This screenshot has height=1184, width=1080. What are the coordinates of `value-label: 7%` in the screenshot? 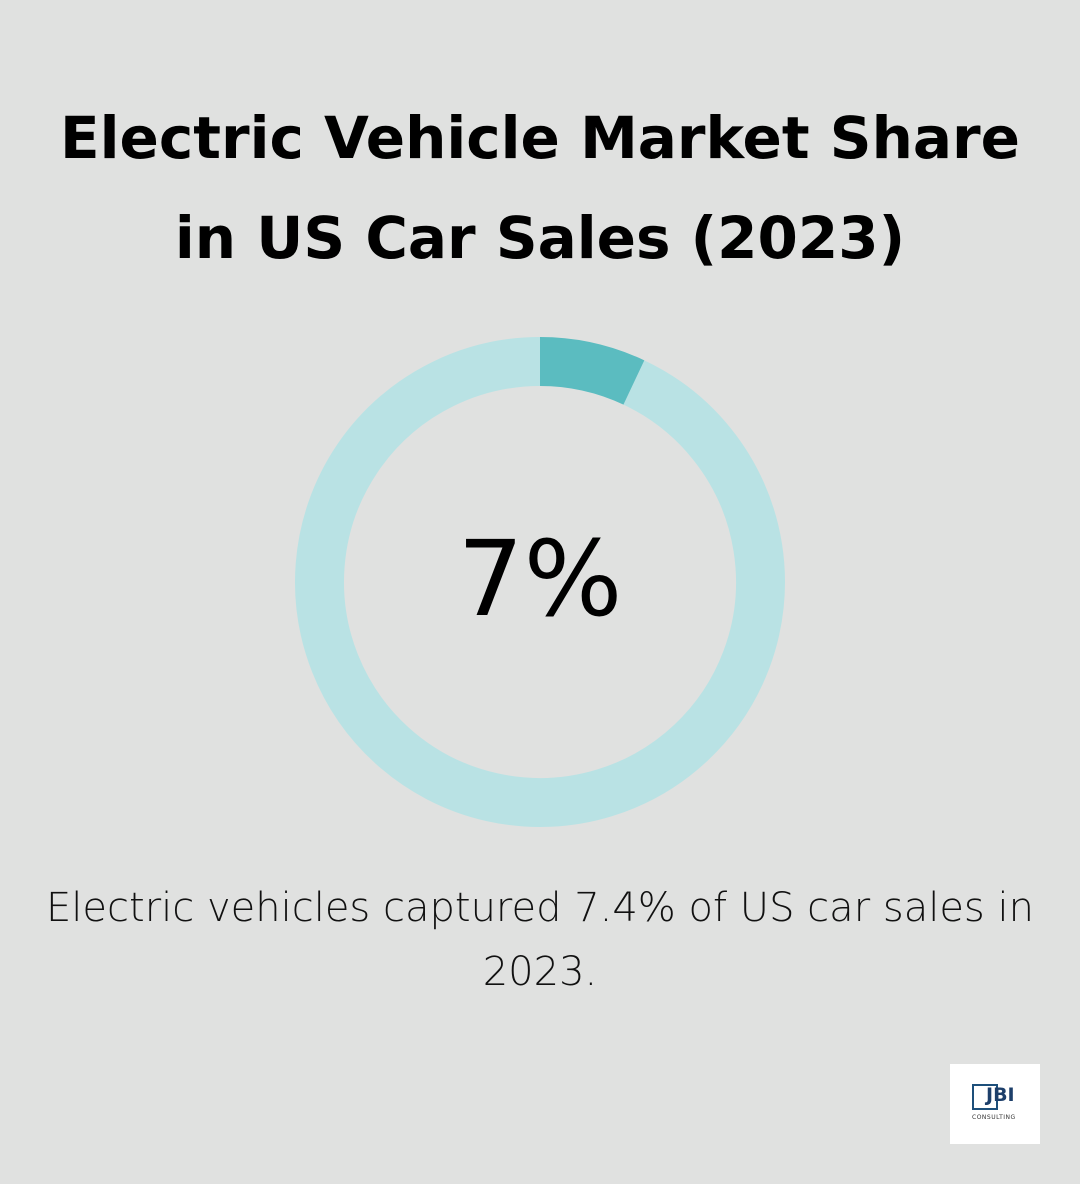 It's located at (540, 579).